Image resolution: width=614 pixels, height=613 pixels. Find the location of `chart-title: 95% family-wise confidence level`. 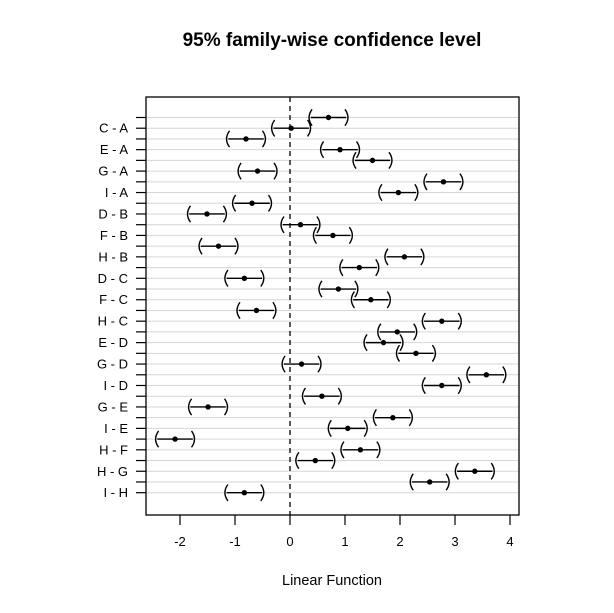

chart-title: 95% family-wise confidence level is located at coordinates (332, 40).